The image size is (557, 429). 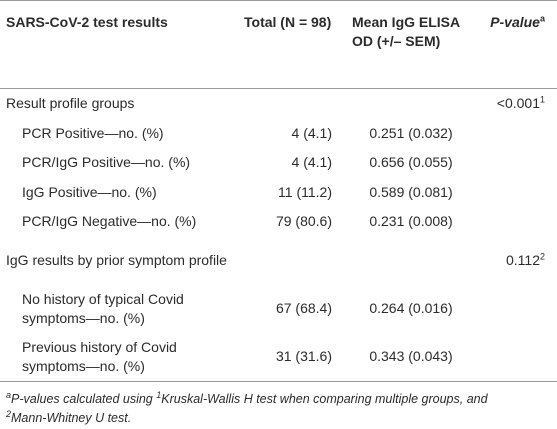 I want to click on group-row: Result profile groups <0.0011, so click(x=278, y=104).